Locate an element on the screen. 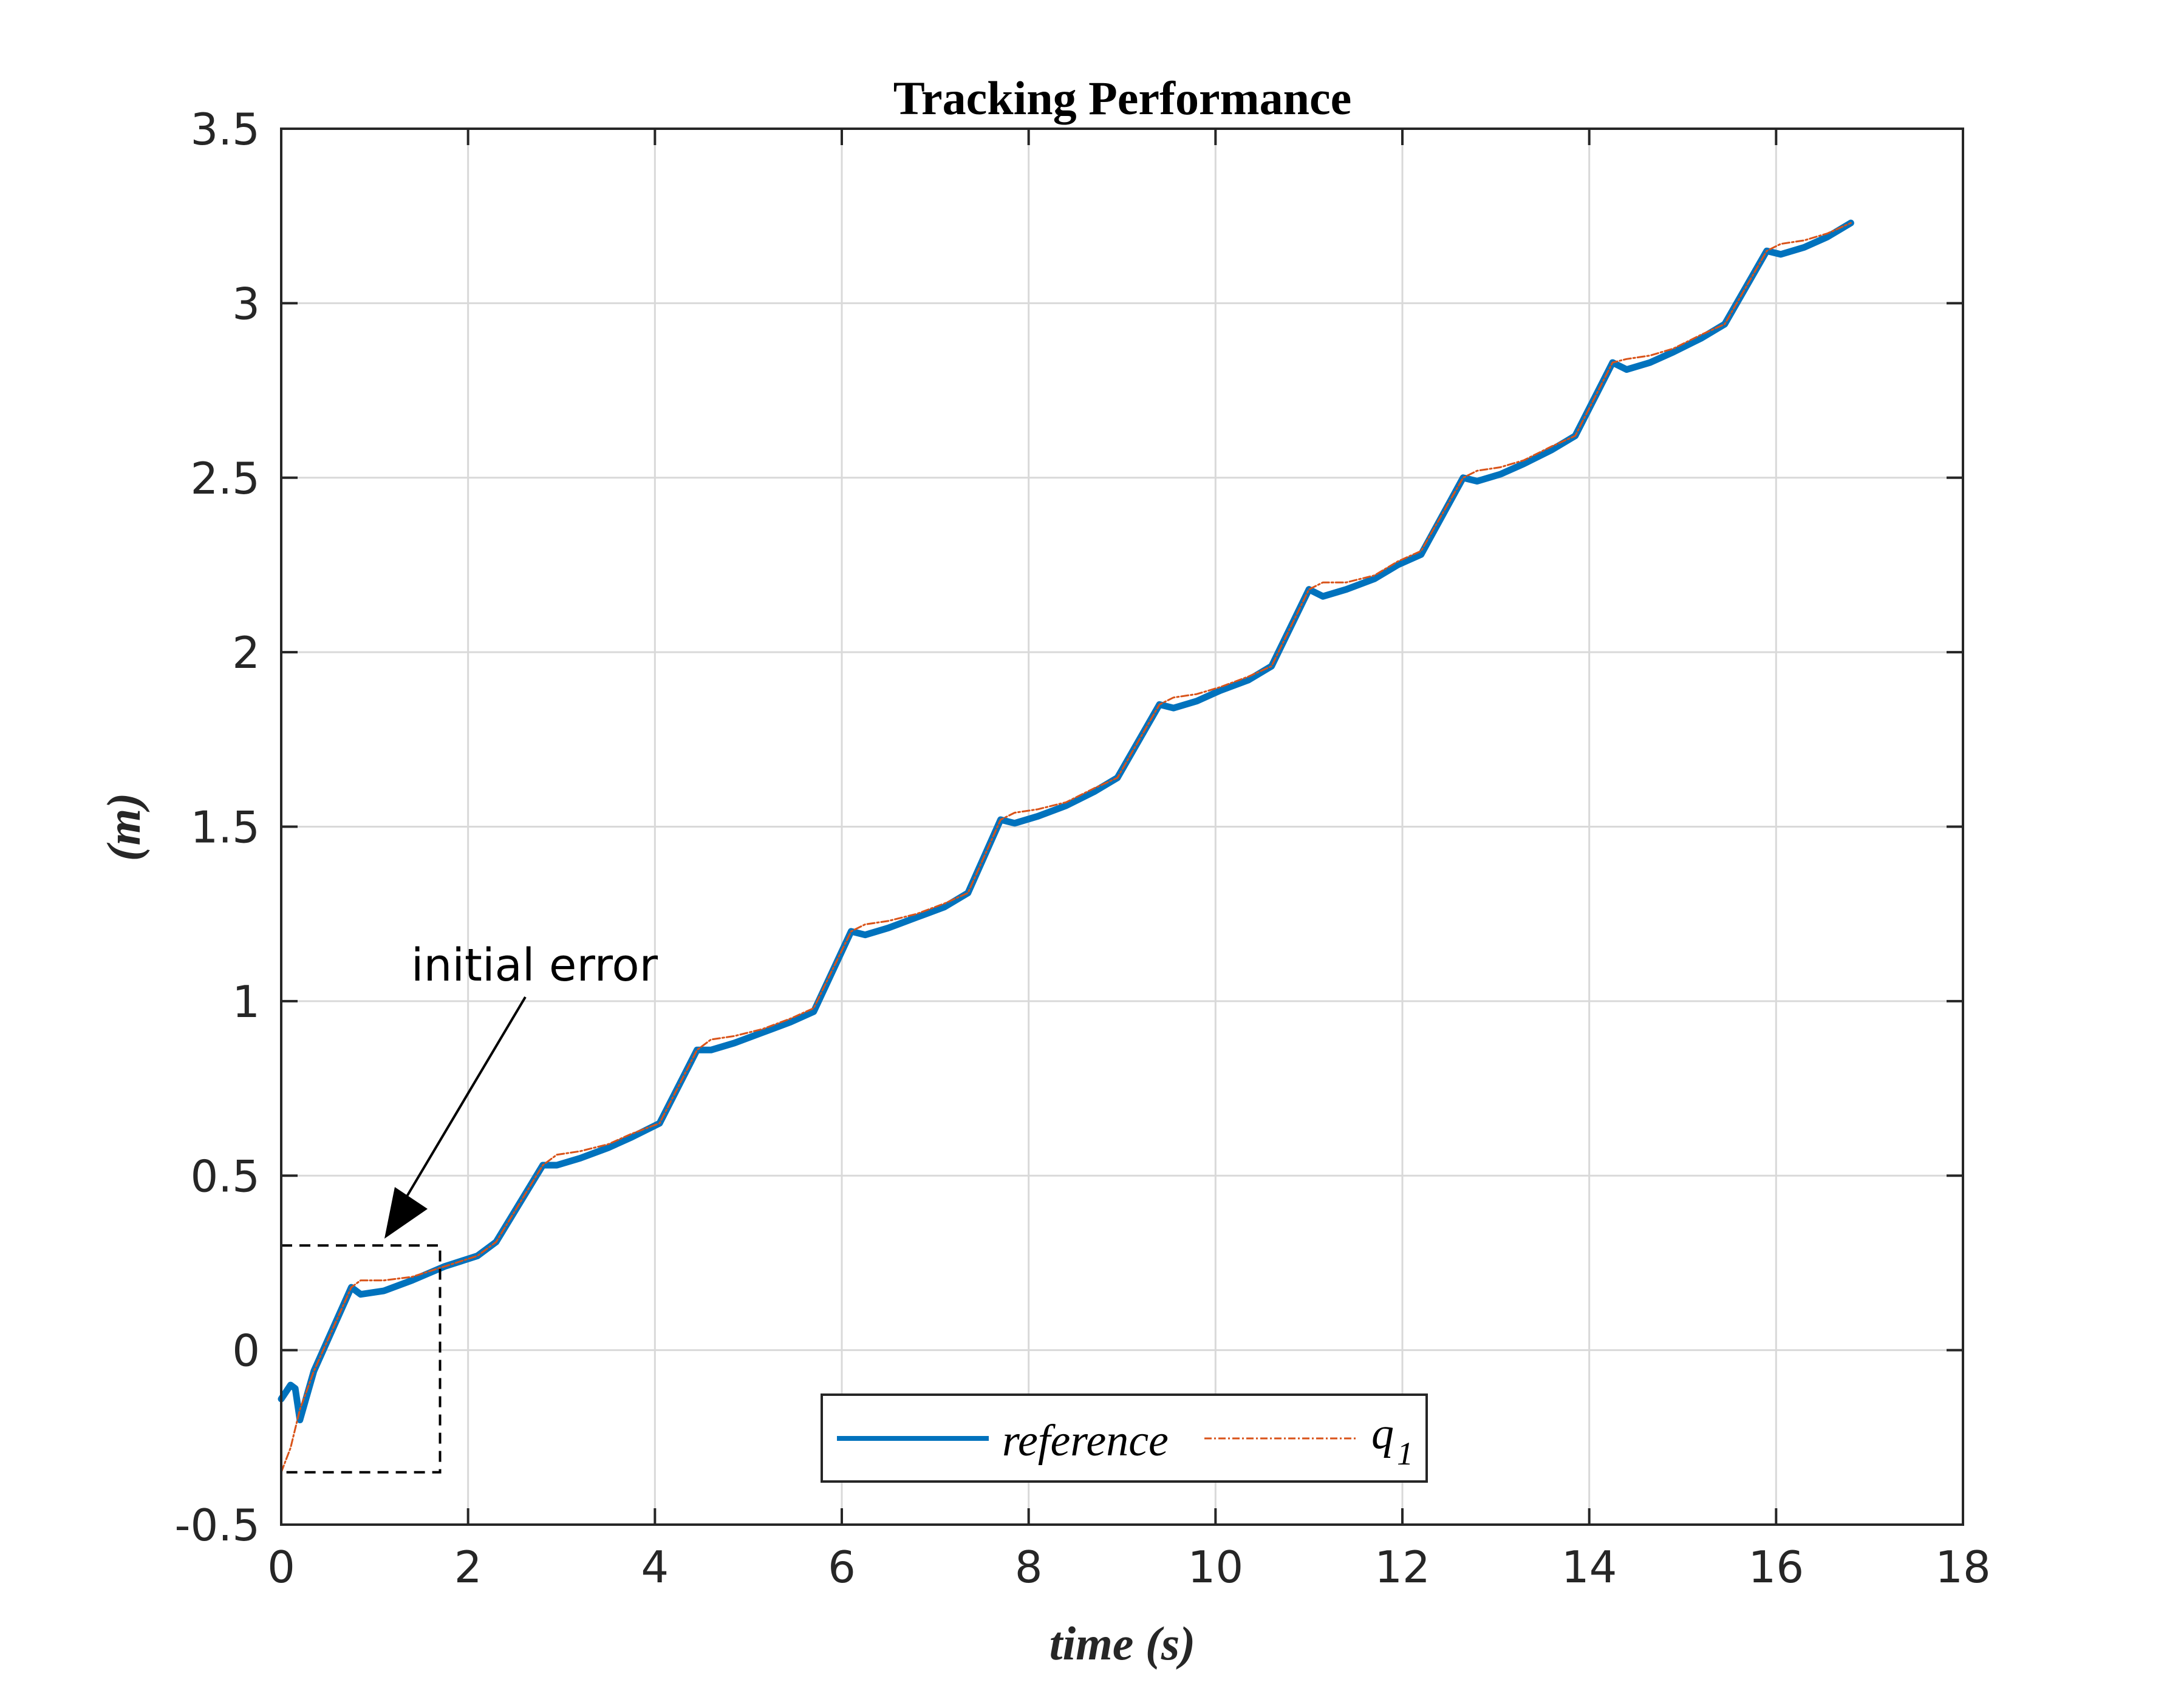  y-tick-label: 2 is located at coordinates (246, 653).